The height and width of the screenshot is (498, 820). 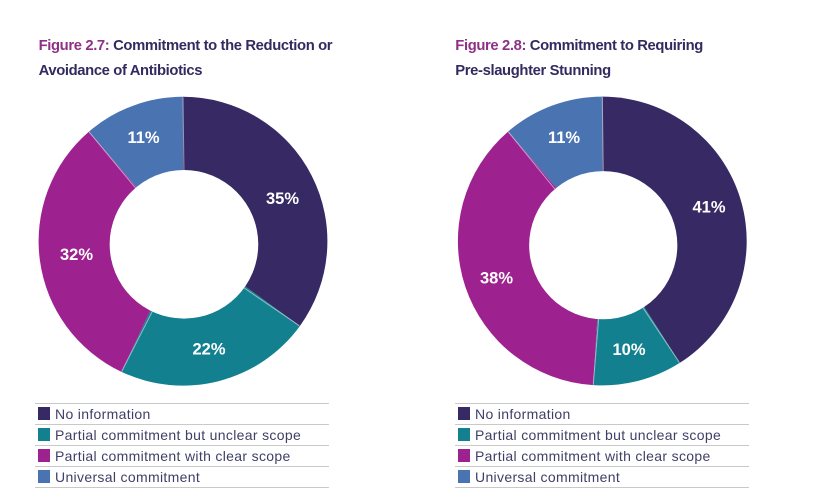 What do you see at coordinates (628, 350) in the screenshot?
I see `svg-text: 10%` at bounding box center [628, 350].